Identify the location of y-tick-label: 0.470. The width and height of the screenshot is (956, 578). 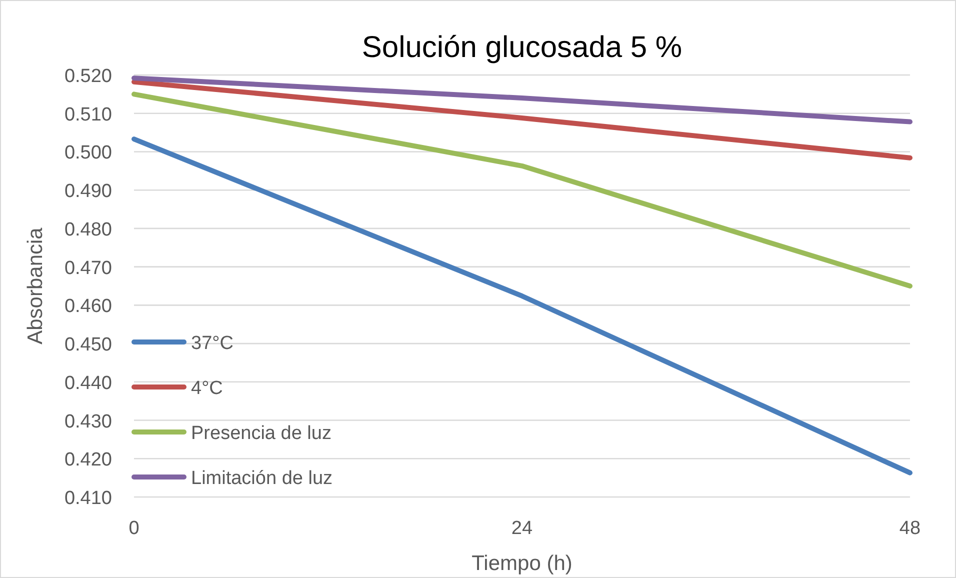
(88, 268).